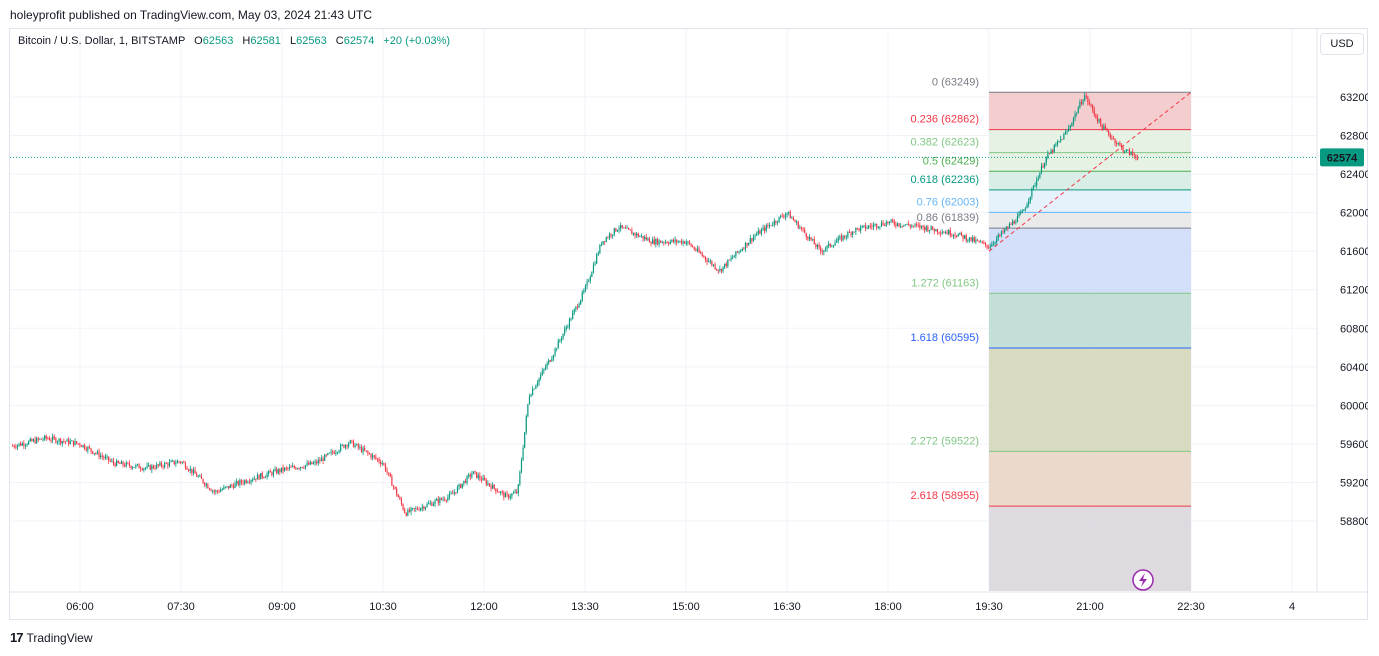  Describe the element at coordinates (1354, 214) in the screenshot. I see `price-tick-label: 62000` at that location.